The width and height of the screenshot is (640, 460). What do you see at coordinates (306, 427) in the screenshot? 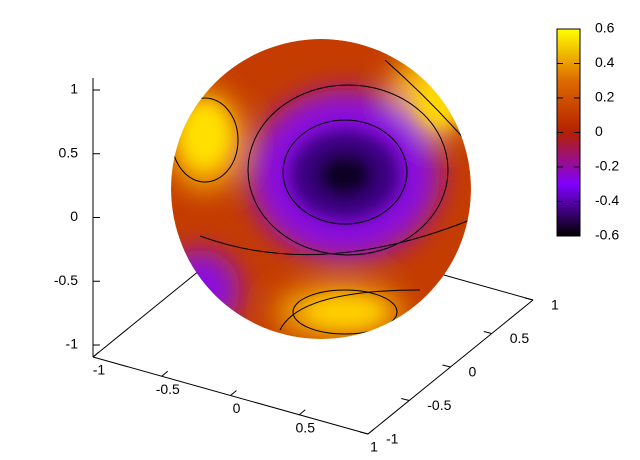
I see `x-tick-label: 0.5` at bounding box center [306, 427].